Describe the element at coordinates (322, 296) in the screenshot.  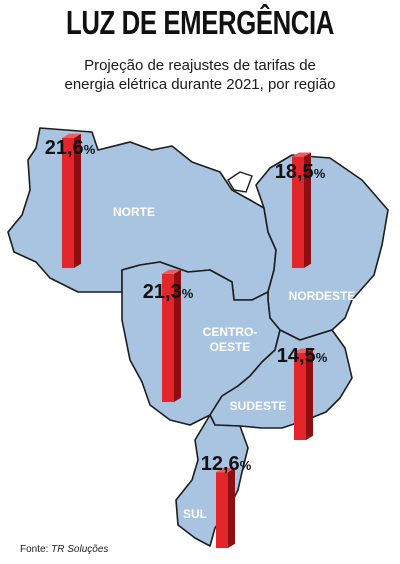
I see `region-label-nordeste-1: NORDESTE` at that location.